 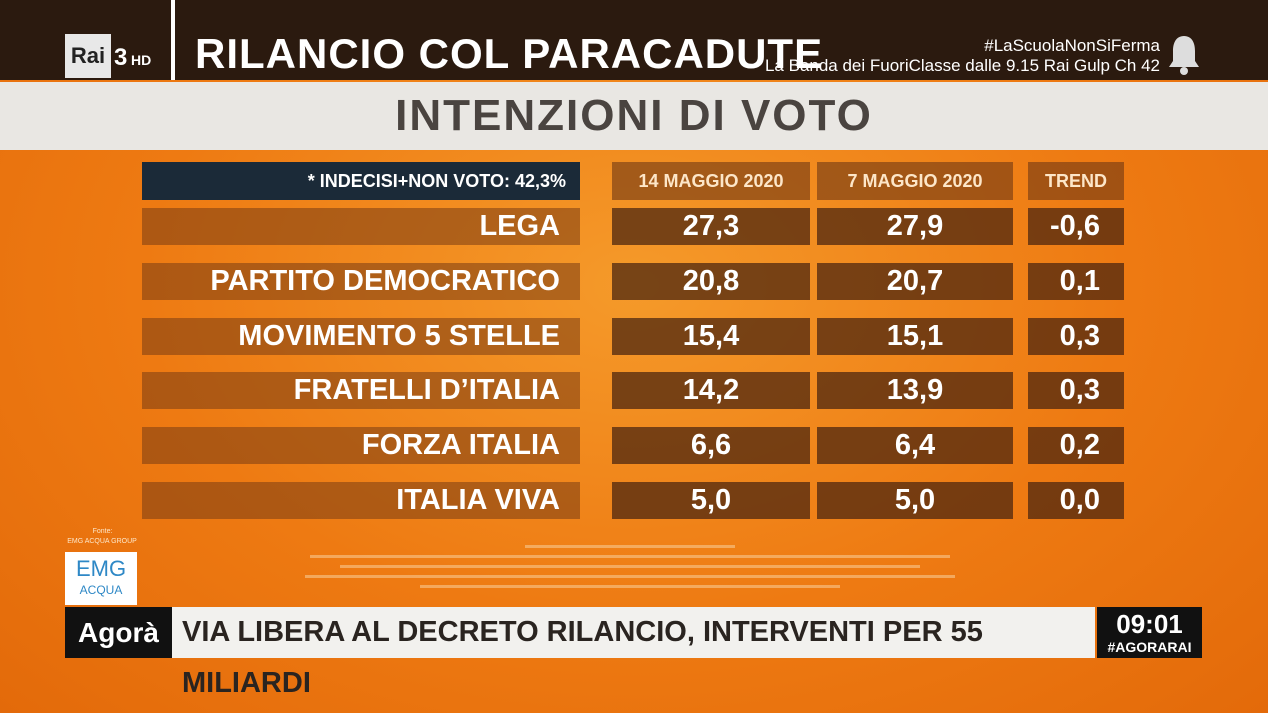 I want to click on channel-logo: Rai, so click(x=88, y=56).